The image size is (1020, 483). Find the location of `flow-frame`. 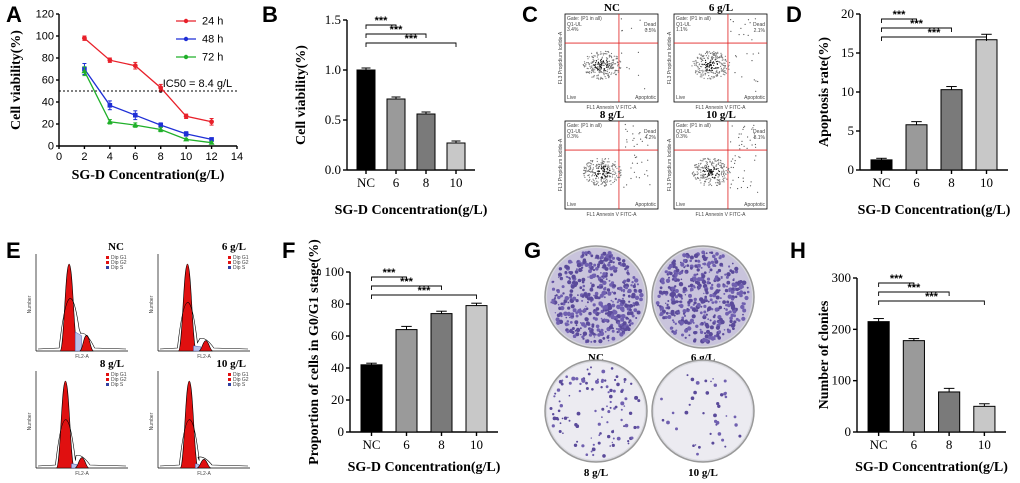

flow-frame is located at coordinates (720, 58).